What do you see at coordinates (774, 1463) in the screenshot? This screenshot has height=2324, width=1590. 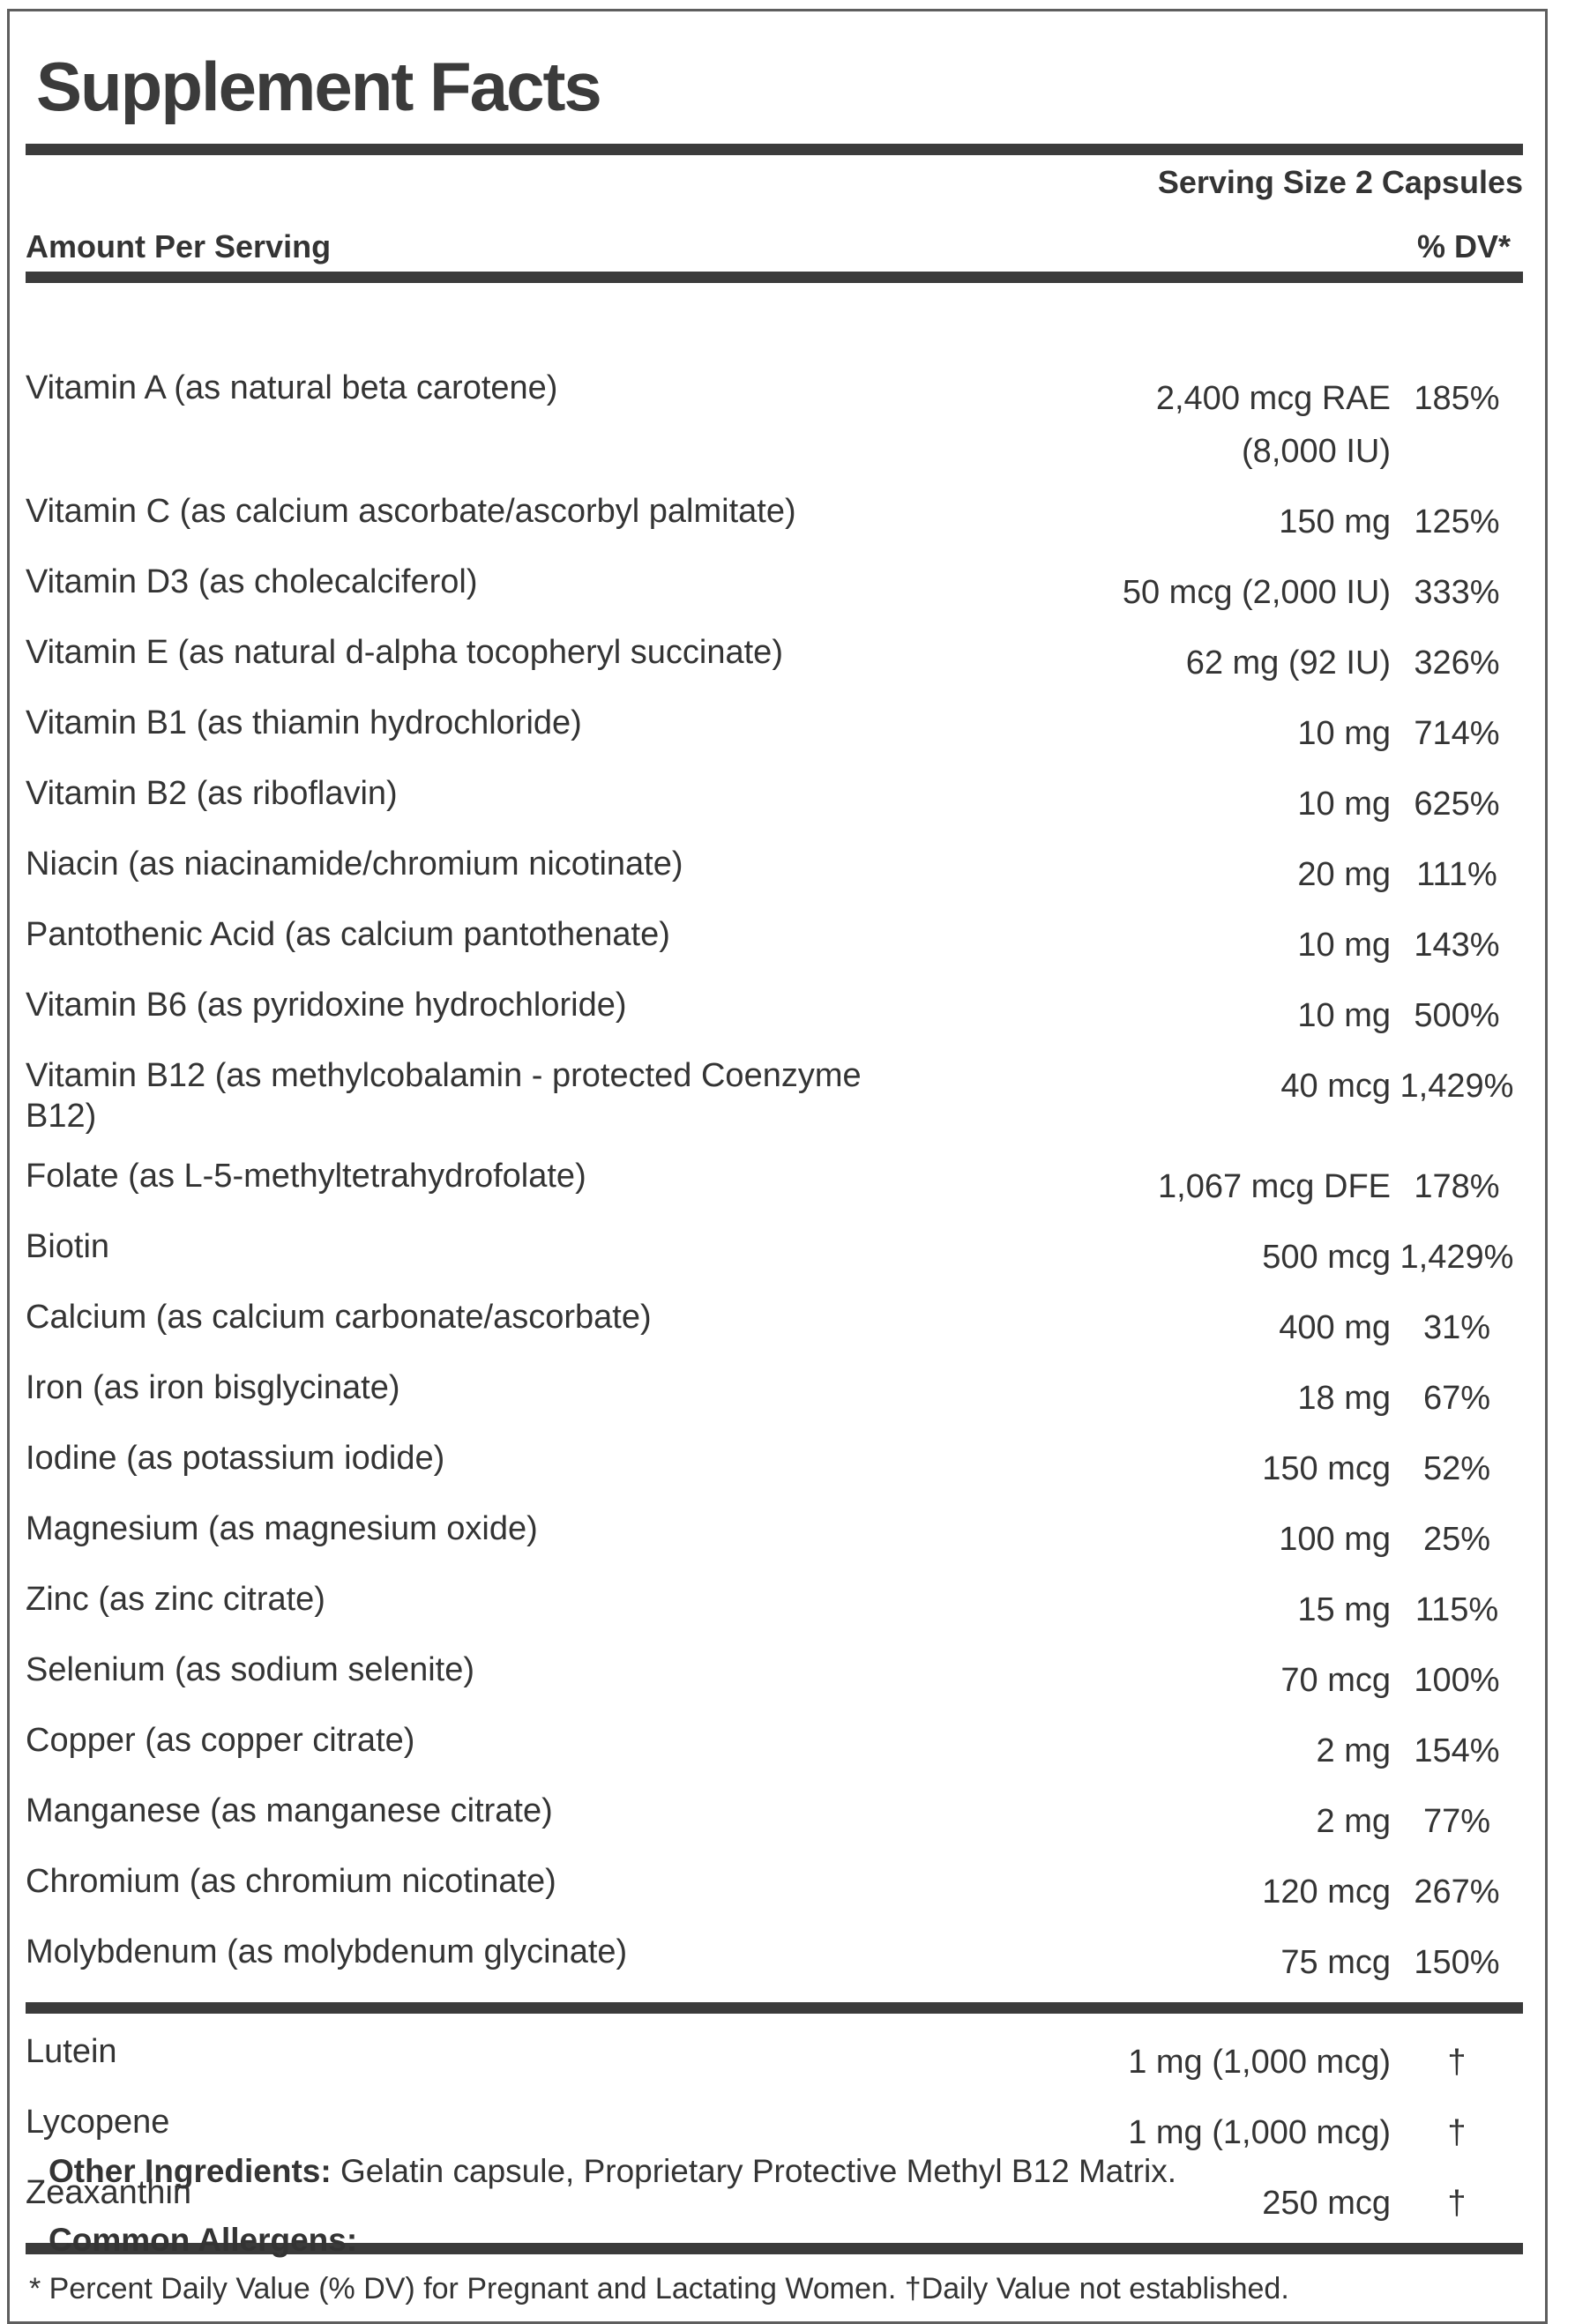 I see `nutrient-row: Iodine (as potassium iodide) 150 mcg 52%` at bounding box center [774, 1463].